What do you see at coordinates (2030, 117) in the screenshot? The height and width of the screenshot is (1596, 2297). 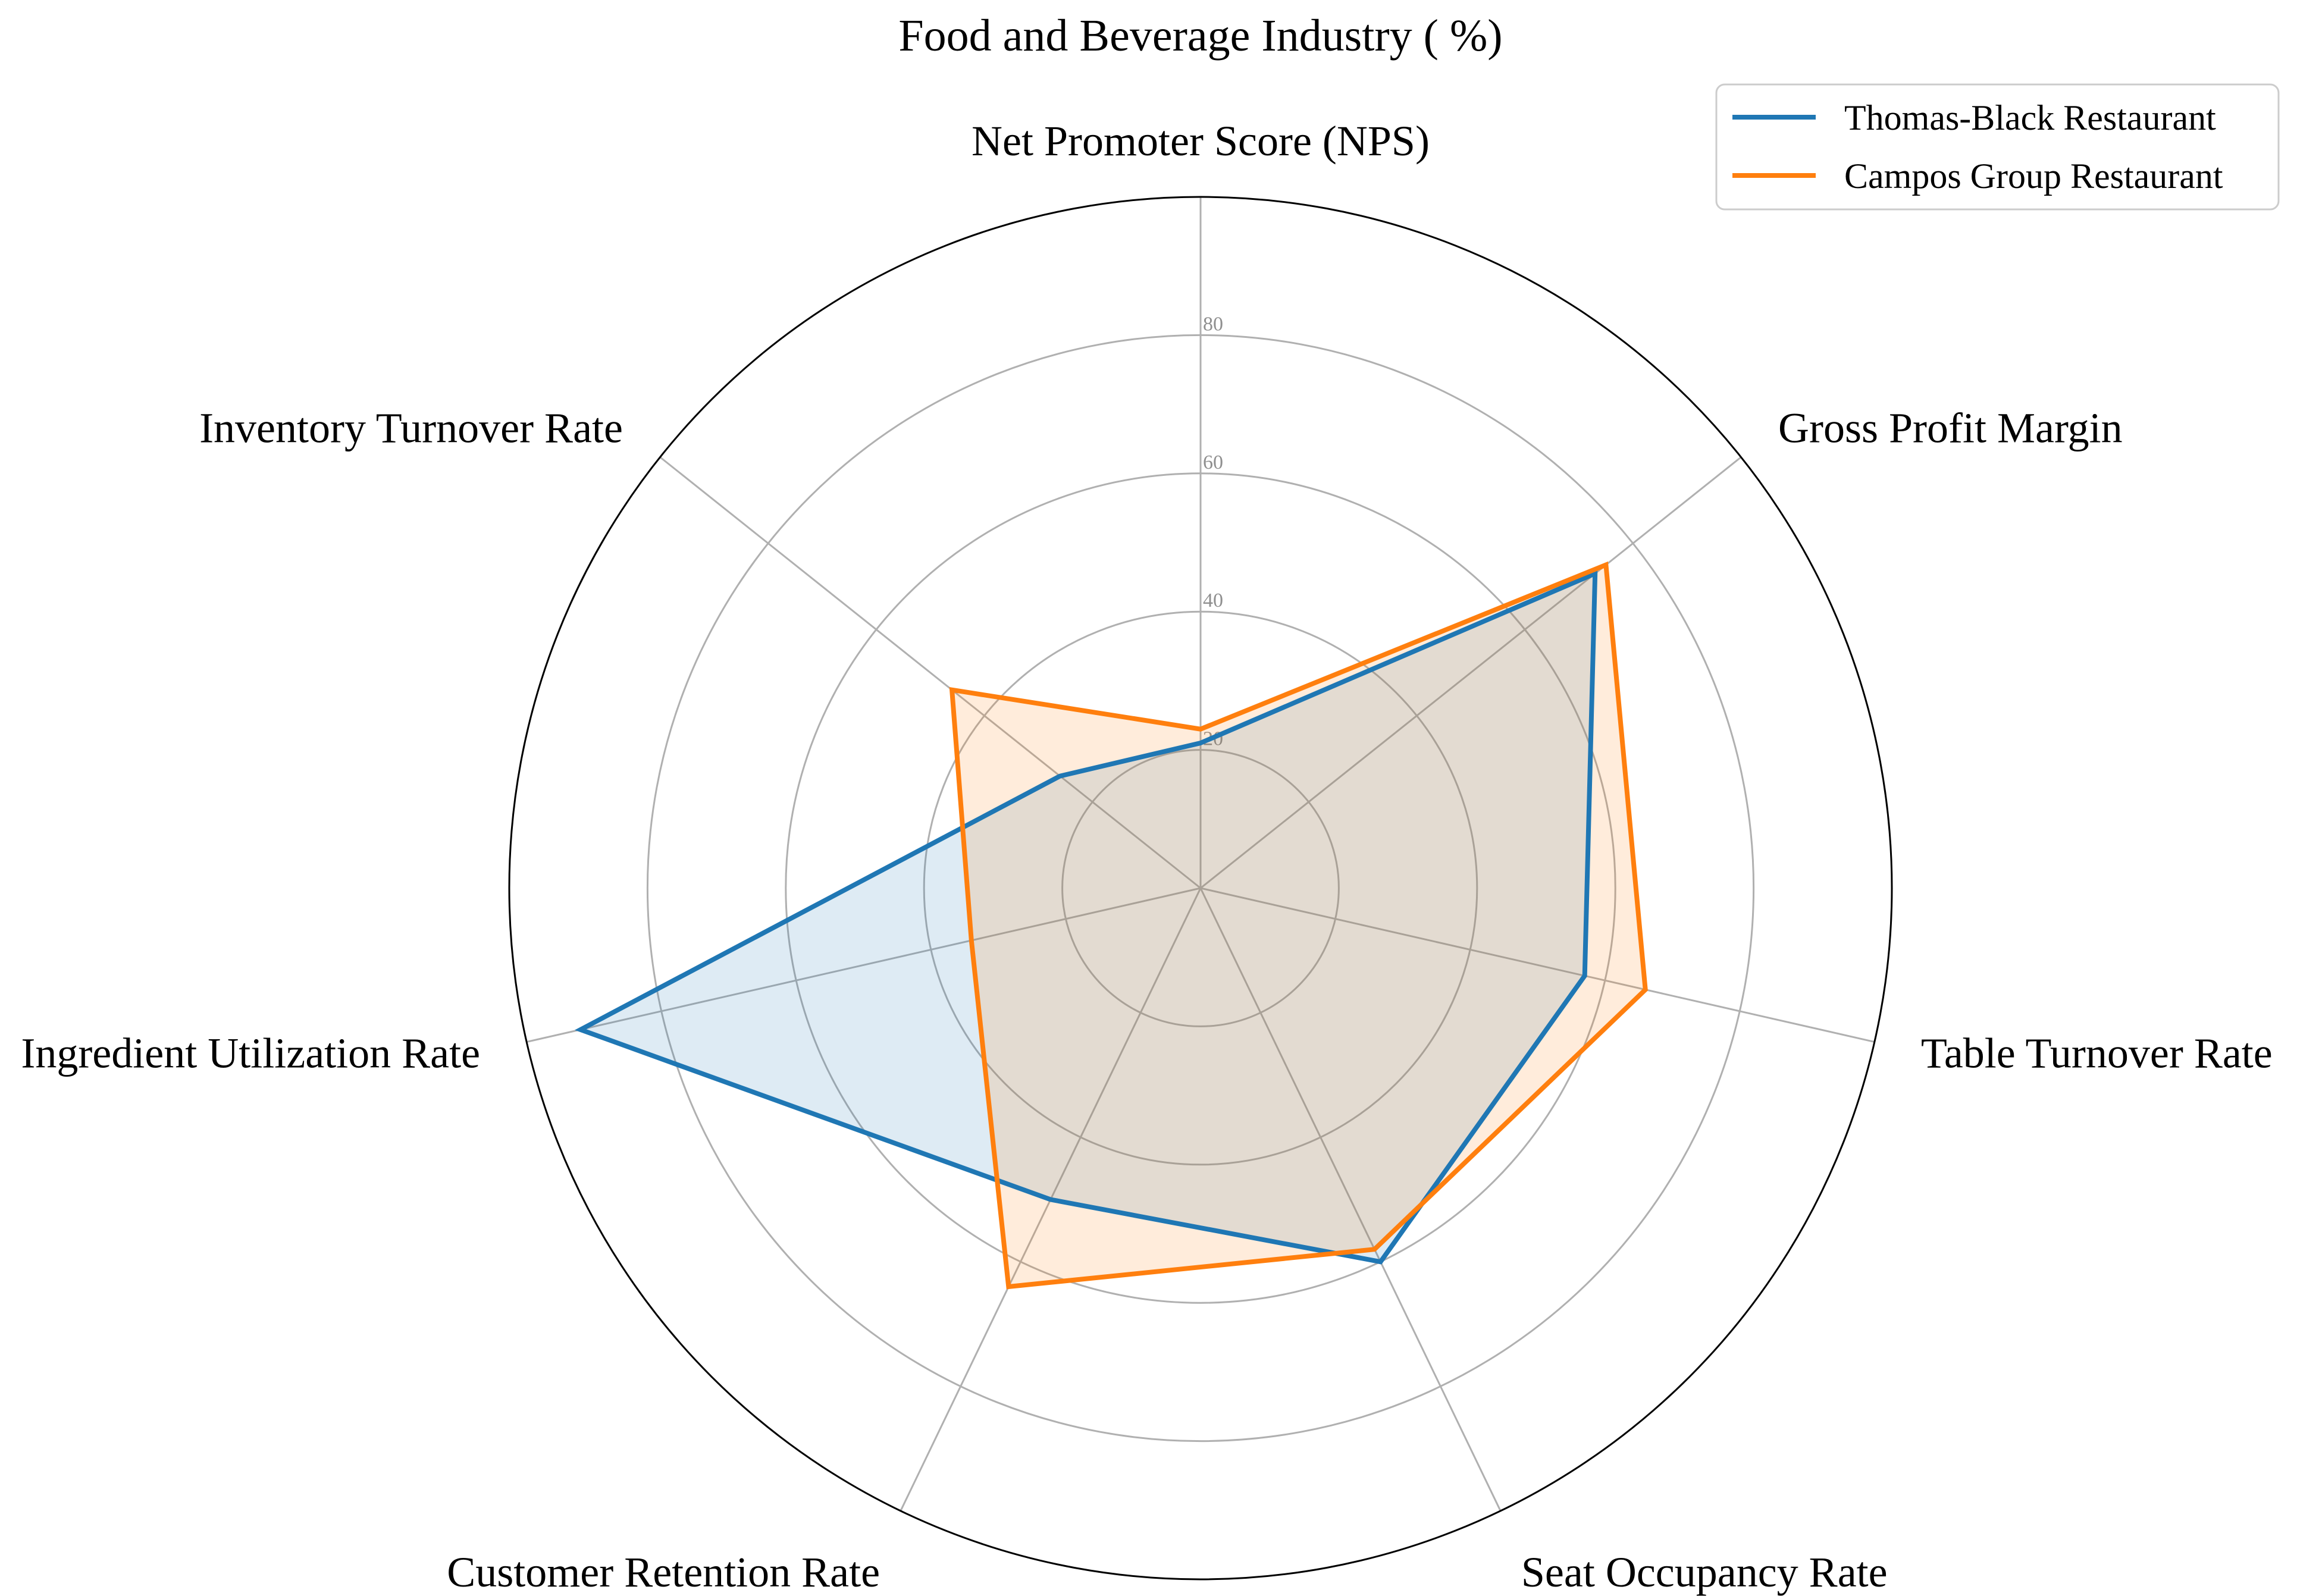 I see `legend-label-thomas-black: Thomas-Black Restaurant` at bounding box center [2030, 117].